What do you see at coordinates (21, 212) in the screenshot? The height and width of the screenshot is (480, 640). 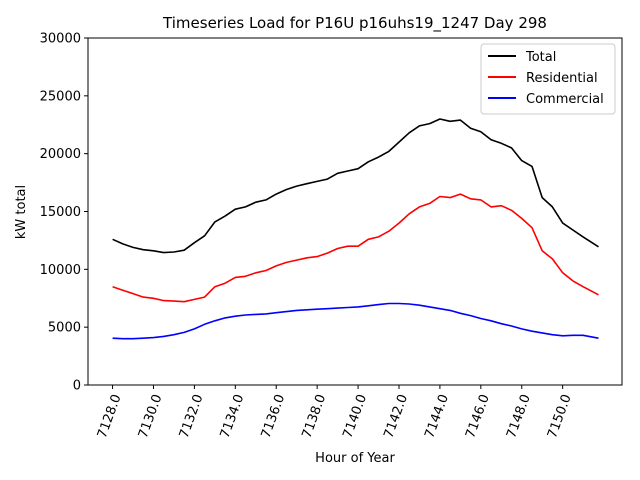 I see `y-axis-label: kW total` at bounding box center [21, 212].